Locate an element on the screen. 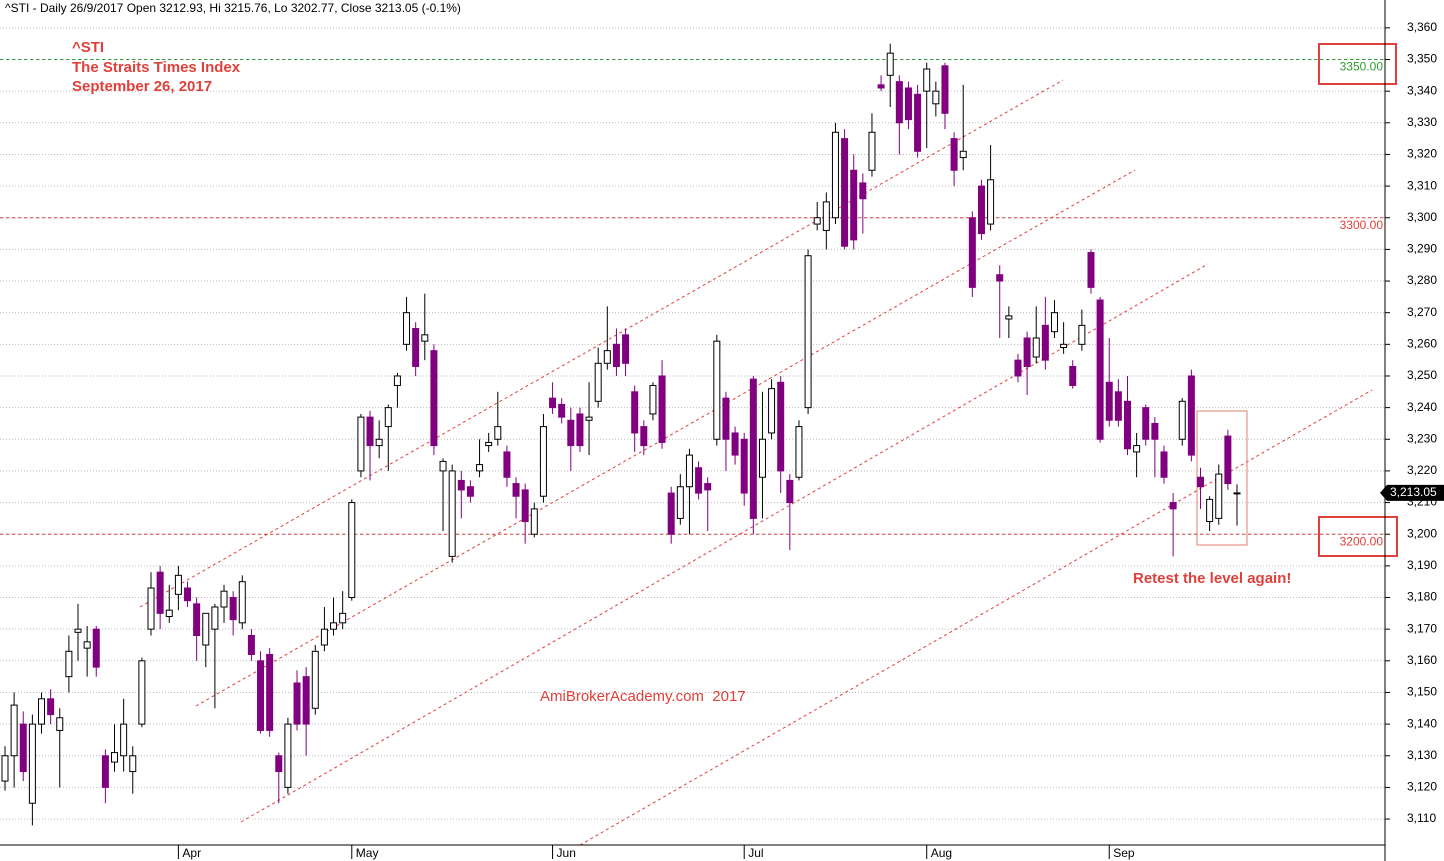 The height and width of the screenshot is (861, 1444). y-tick-label: 3,320 is located at coordinates (1422, 154).